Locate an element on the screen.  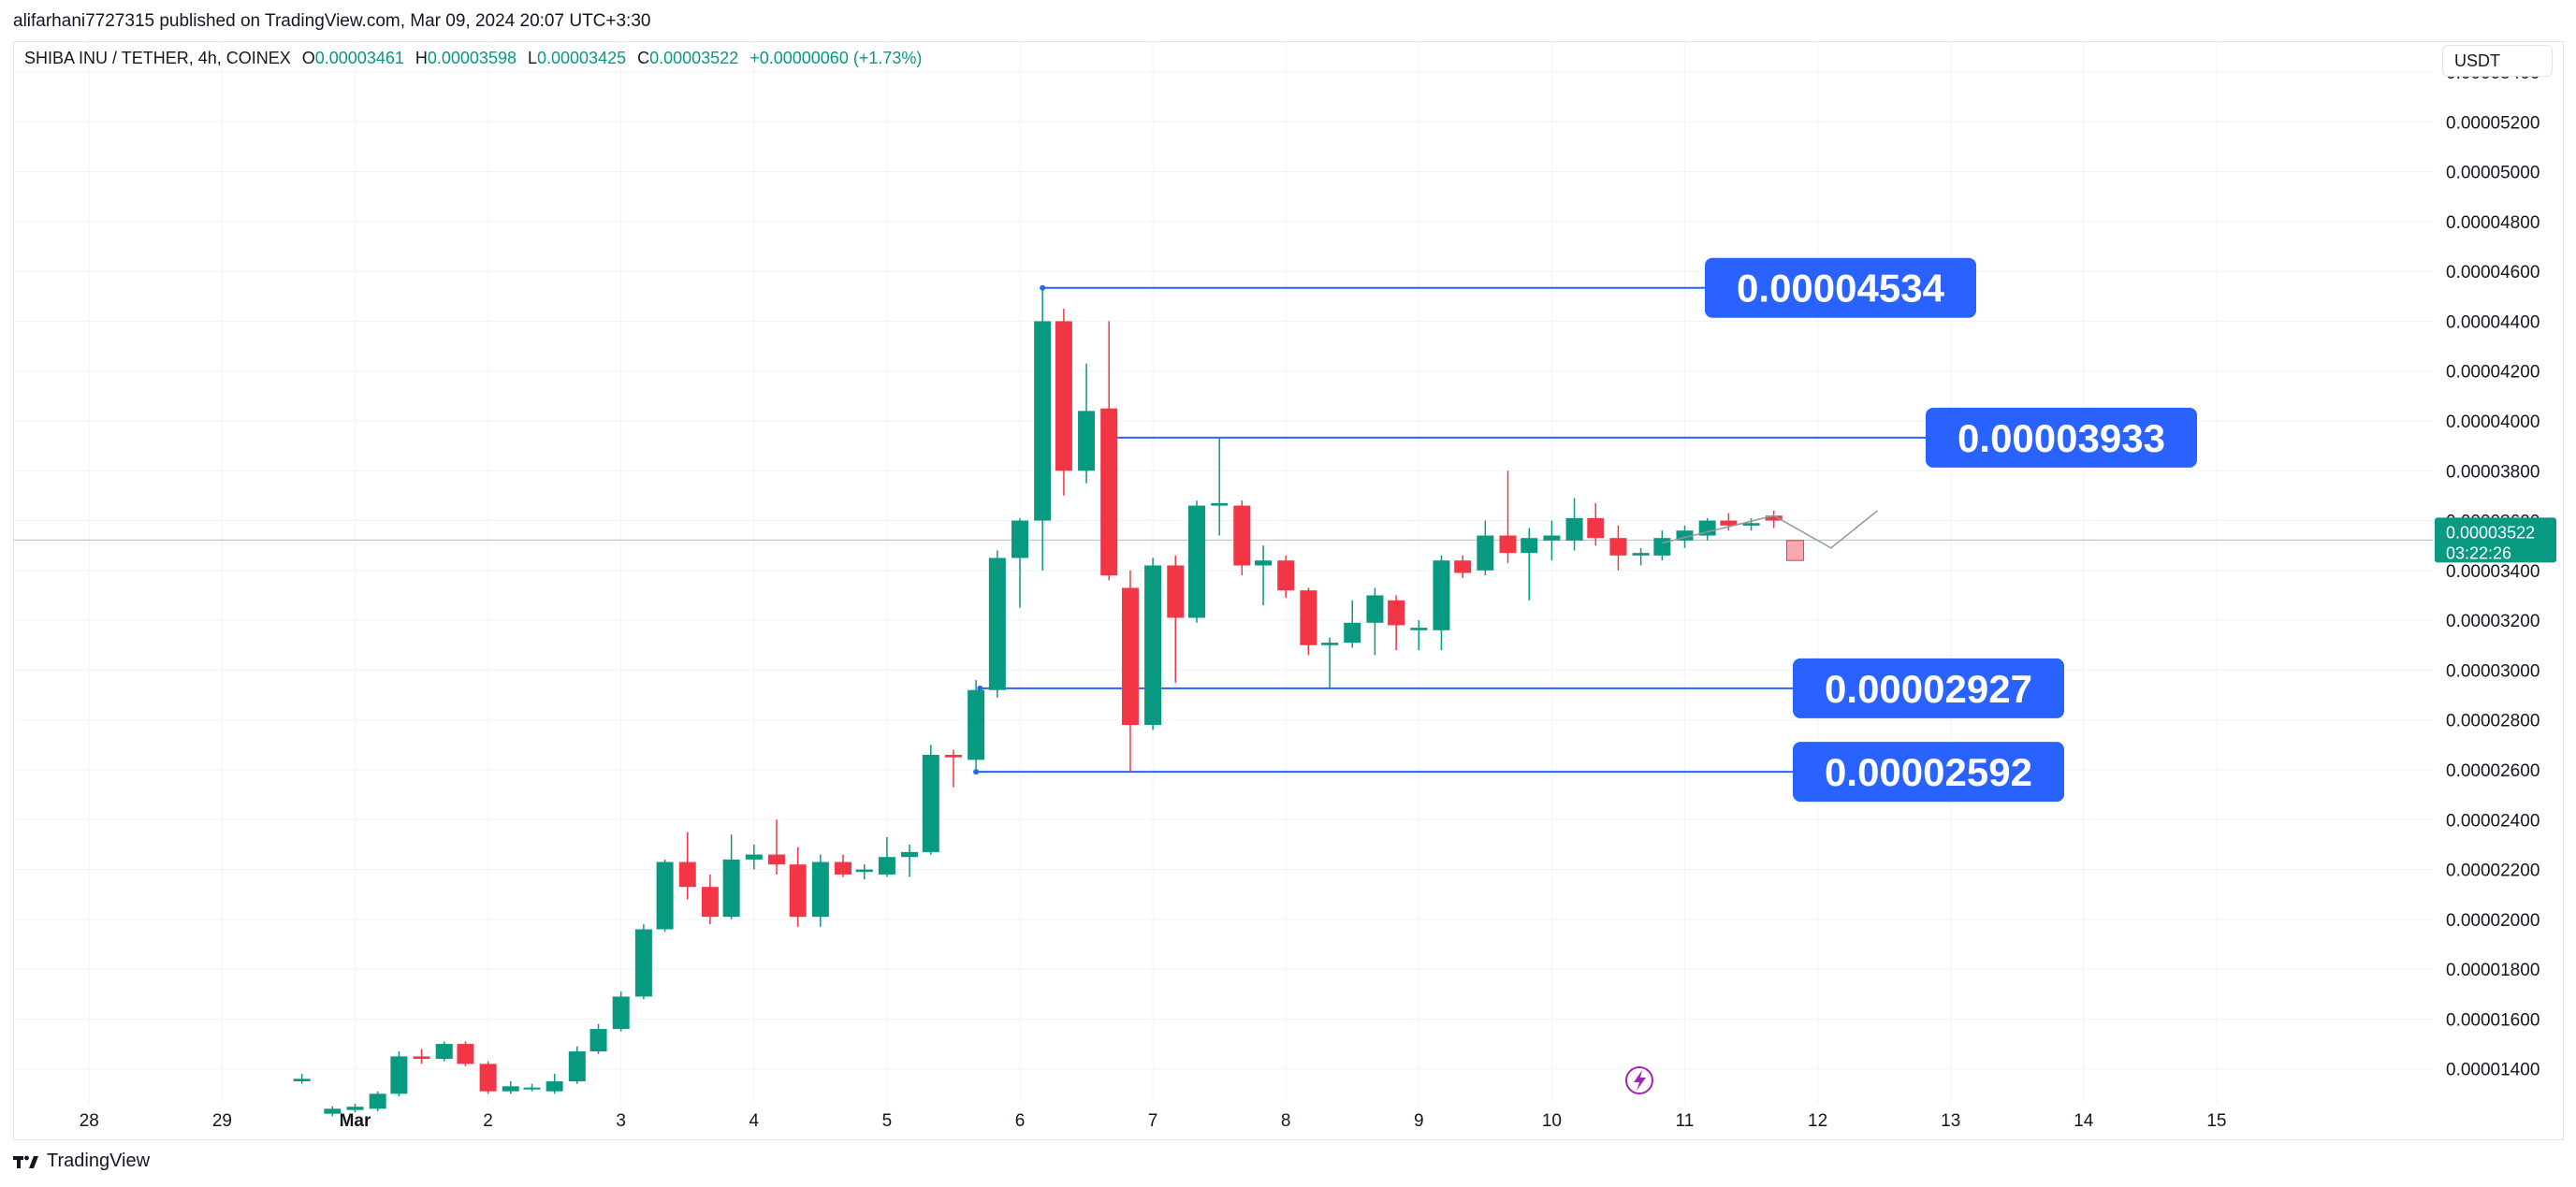
close-label: C is located at coordinates (643, 58).